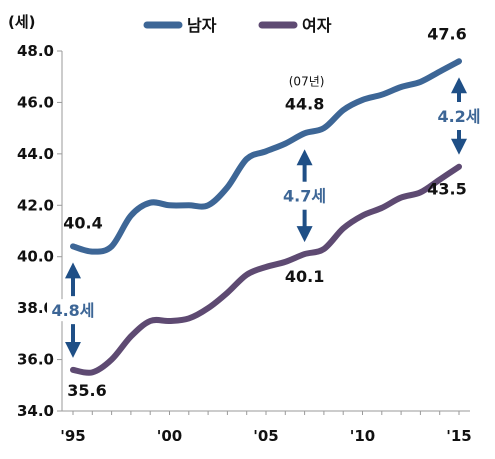 Image resolution: width=495 pixels, height=459 pixels. What do you see at coordinates (237, 25) in the screenshot?
I see `legend: 남자 여자` at bounding box center [237, 25].